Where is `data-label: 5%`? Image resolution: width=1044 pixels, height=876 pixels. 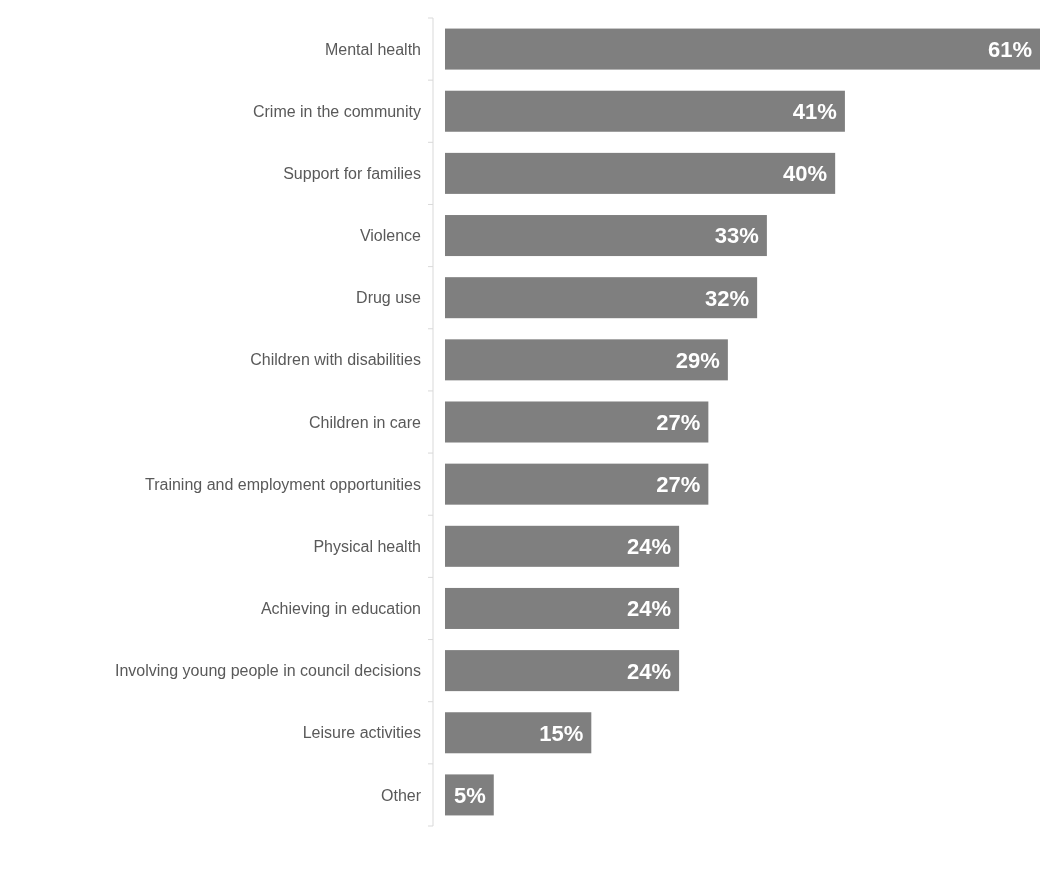 data-label: 5% is located at coordinates (469, 795).